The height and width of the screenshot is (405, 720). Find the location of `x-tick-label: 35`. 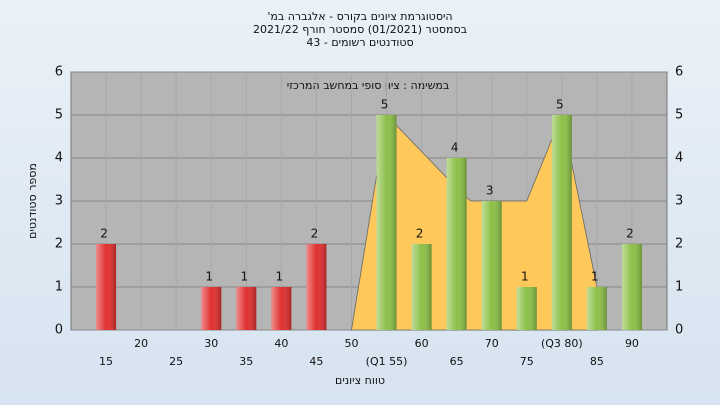

x-tick-label: 35 is located at coordinates (246, 361).